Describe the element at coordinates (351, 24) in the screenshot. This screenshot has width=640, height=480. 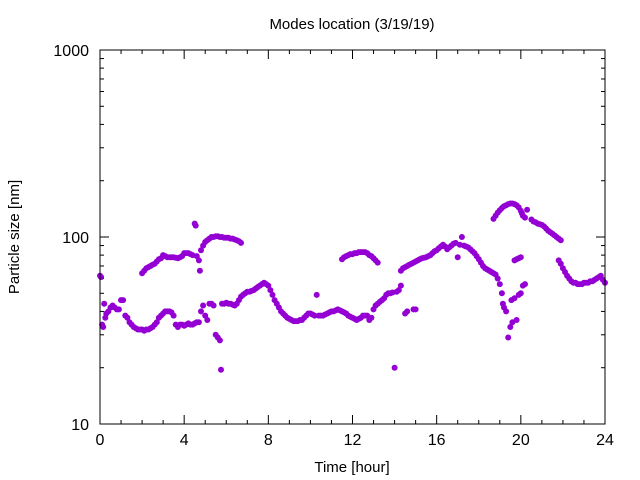
I see `chart-title: Modes location (3/19/19)` at that location.